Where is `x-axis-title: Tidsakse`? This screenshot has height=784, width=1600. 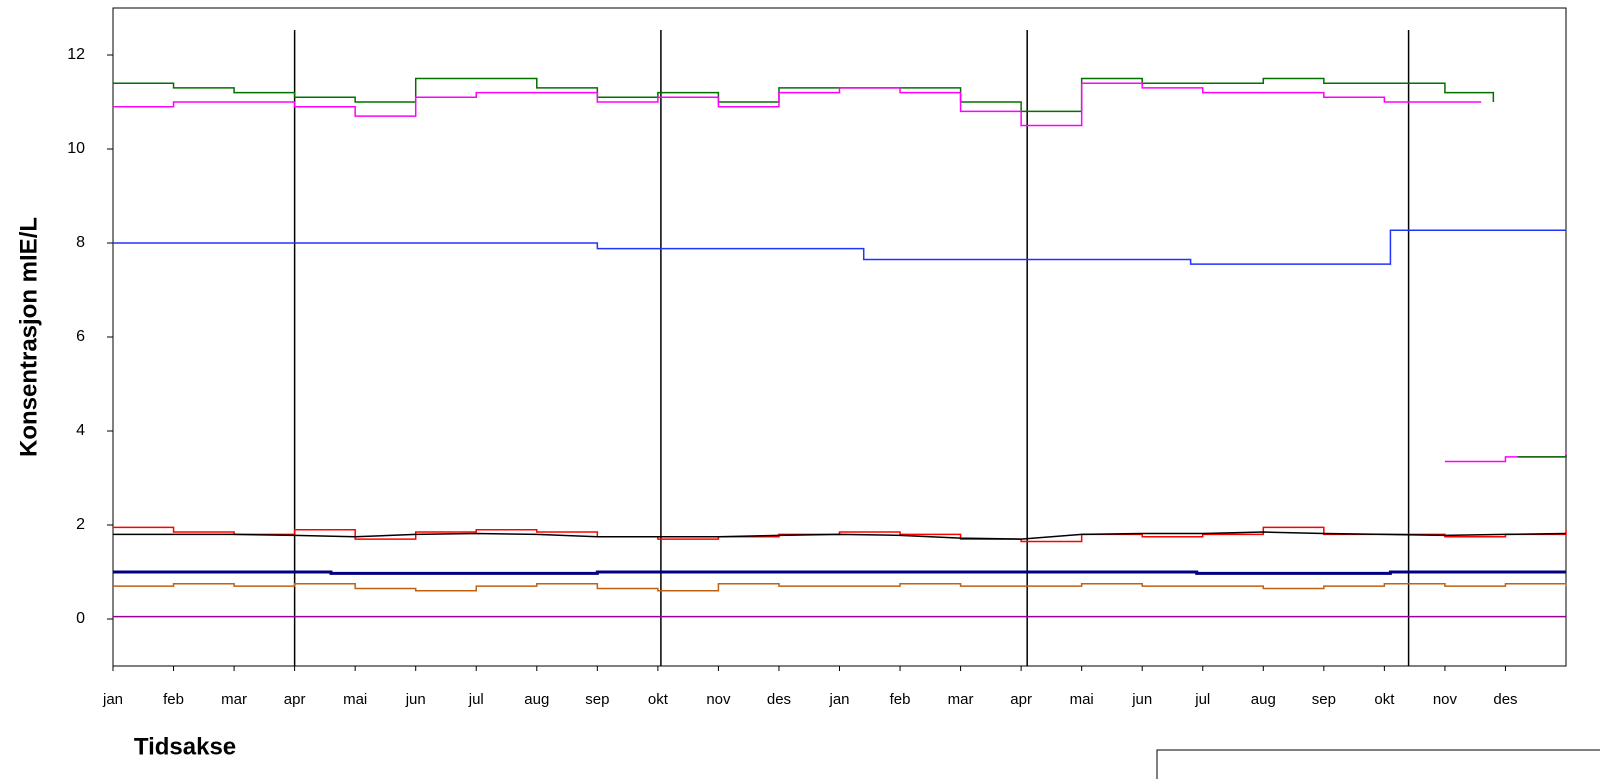
x-axis-title: Tidsakse is located at coordinates (185, 746).